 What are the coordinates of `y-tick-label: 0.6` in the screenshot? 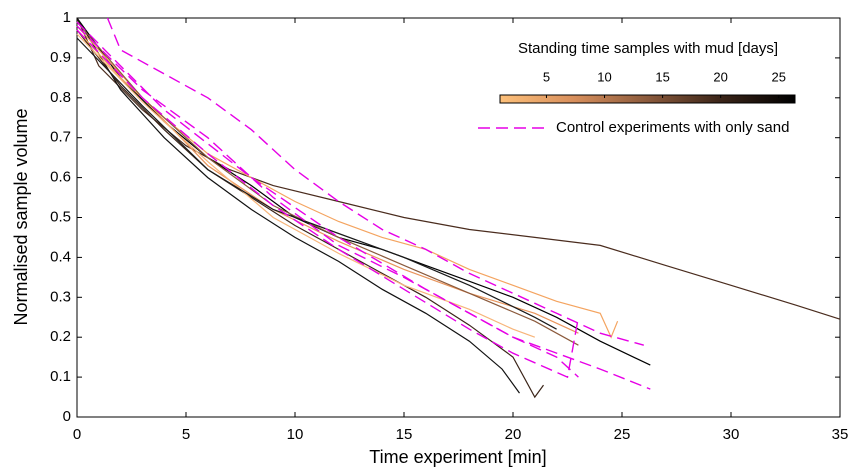 It's located at (60, 177).